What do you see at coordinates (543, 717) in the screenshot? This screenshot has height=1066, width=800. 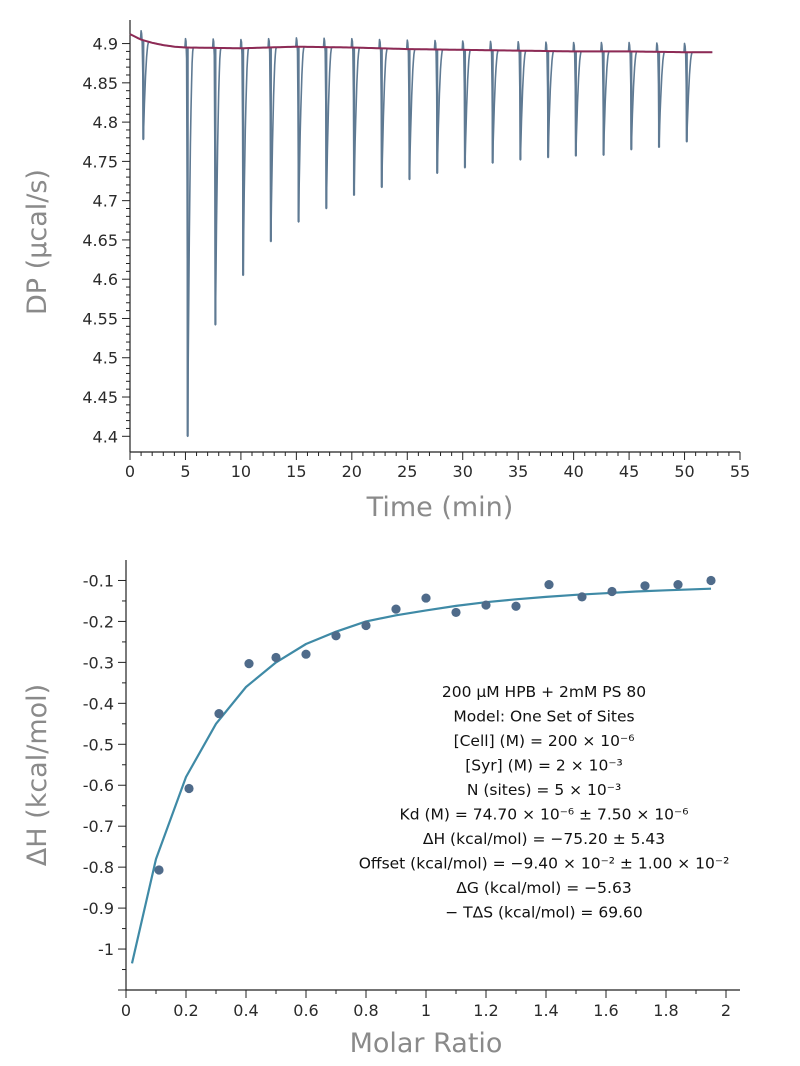 I see `fit-parameter-text: Model: One Set of Sites` at bounding box center [543, 717].